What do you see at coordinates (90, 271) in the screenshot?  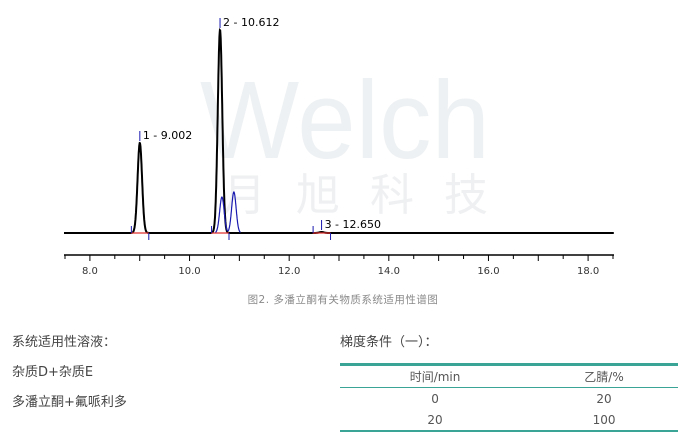 I see `x-tick-label: 8.0` at bounding box center [90, 271].